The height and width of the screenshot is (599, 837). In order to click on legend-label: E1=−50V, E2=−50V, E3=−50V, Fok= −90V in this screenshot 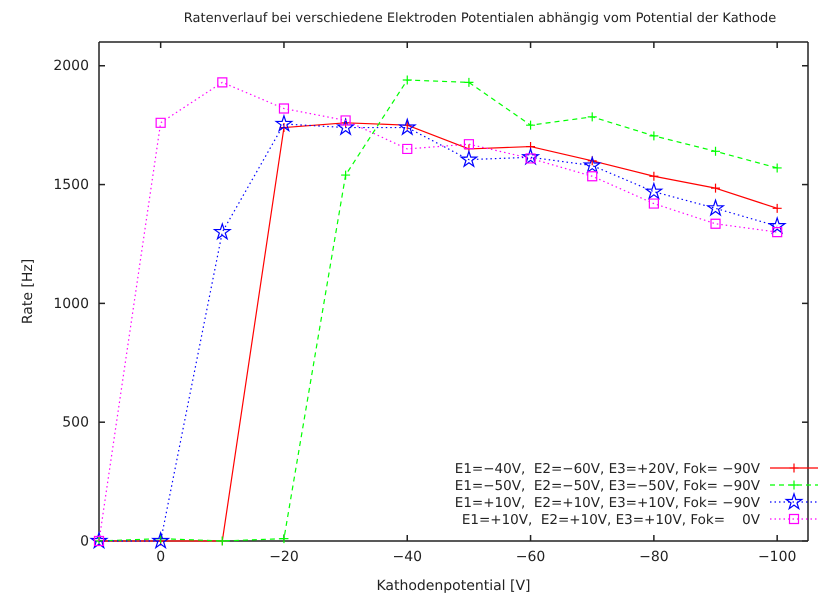, I will do `click(607, 486)`.